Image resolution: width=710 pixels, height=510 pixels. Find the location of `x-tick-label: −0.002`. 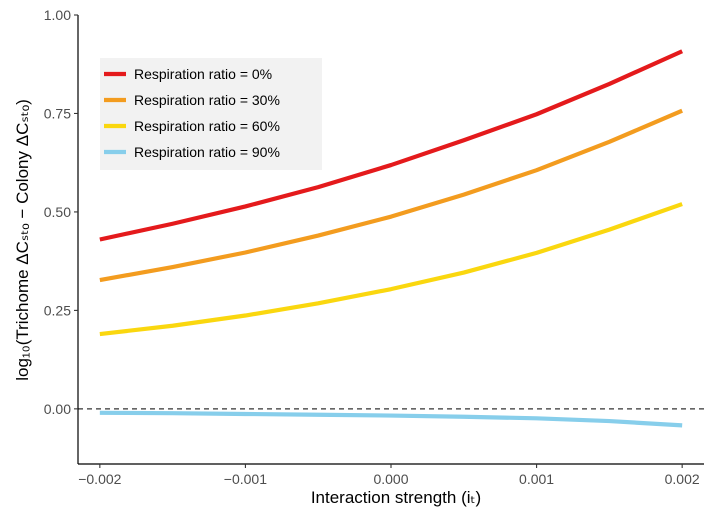

x-tick-label: −0.002 is located at coordinates (99, 479).